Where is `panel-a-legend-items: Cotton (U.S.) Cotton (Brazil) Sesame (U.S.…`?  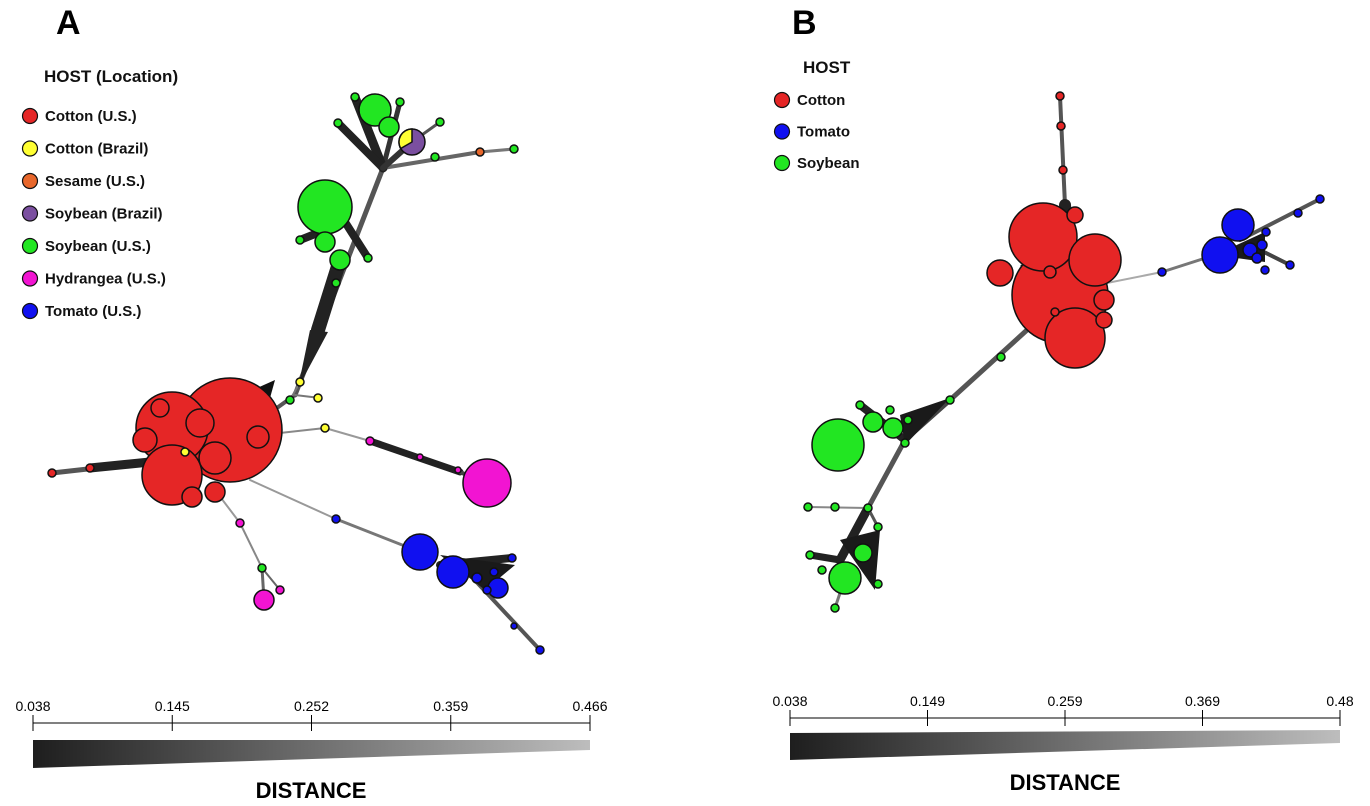 panel-a-legend-items: Cotton (U.S.) Cotton (Brazil) Sesame (U.S.… is located at coordinates (93, 213).